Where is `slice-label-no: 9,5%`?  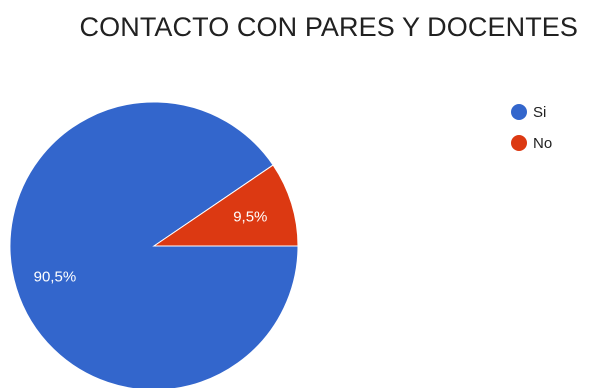
slice-label-no: 9,5% is located at coordinates (250, 216).